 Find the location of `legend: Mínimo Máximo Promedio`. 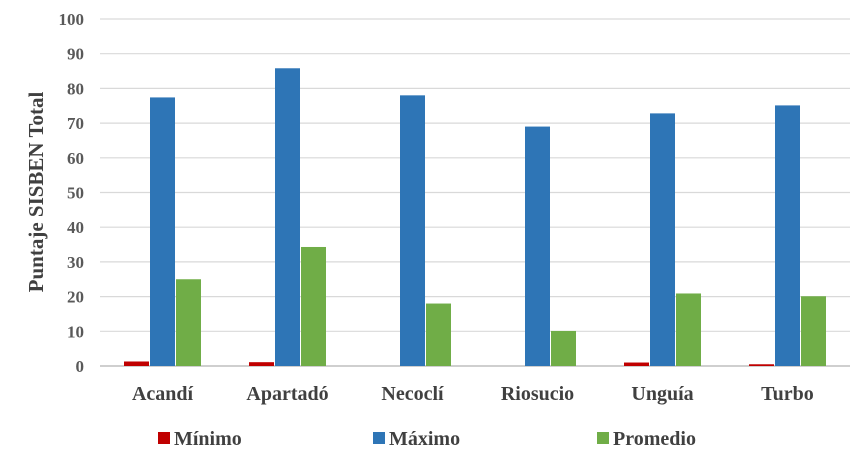

legend: Mínimo Máximo Promedio is located at coordinates (427, 439).